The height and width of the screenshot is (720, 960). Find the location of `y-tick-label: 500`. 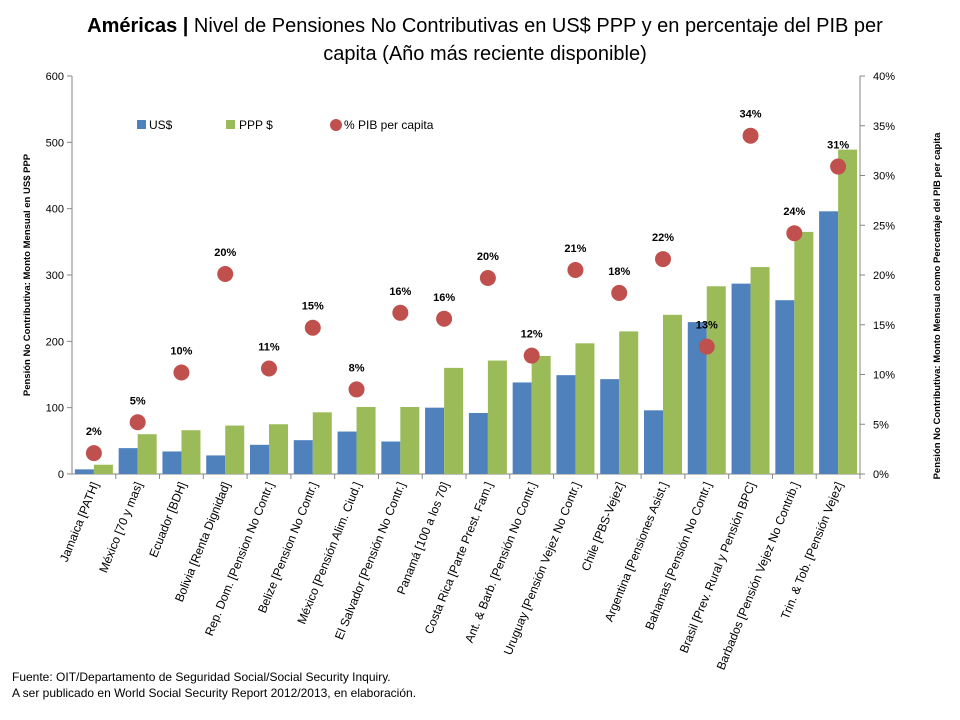

y-tick-label: 500 is located at coordinates (55, 143).